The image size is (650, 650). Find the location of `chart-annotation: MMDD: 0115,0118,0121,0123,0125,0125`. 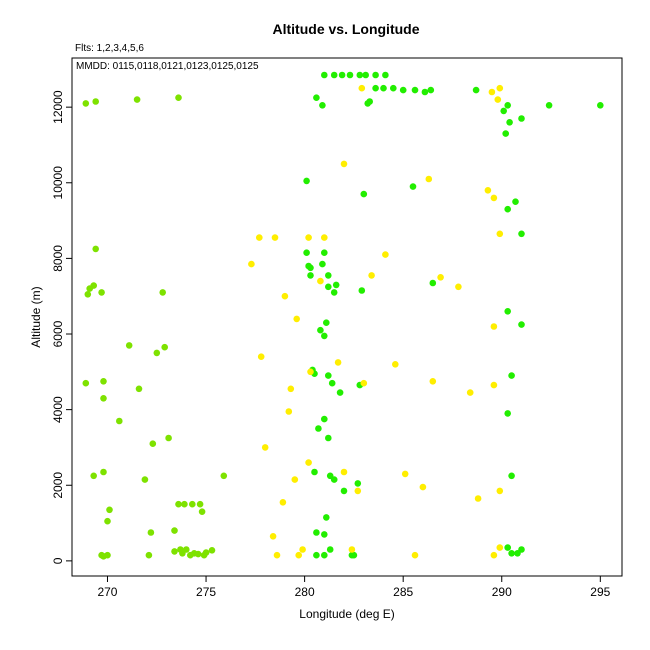

chart-annotation: MMDD: 0115,0118,0121,0123,0125,0125 is located at coordinates (167, 66).